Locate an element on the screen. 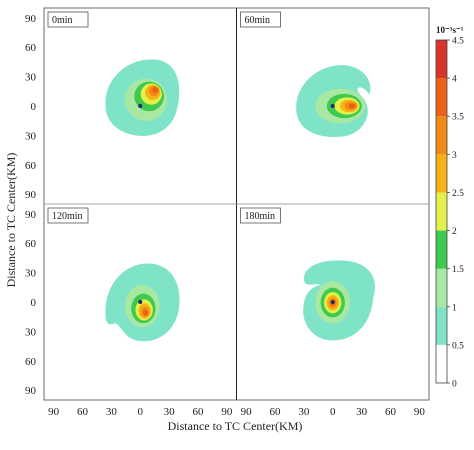  panel-label: 180min is located at coordinates (260, 216).